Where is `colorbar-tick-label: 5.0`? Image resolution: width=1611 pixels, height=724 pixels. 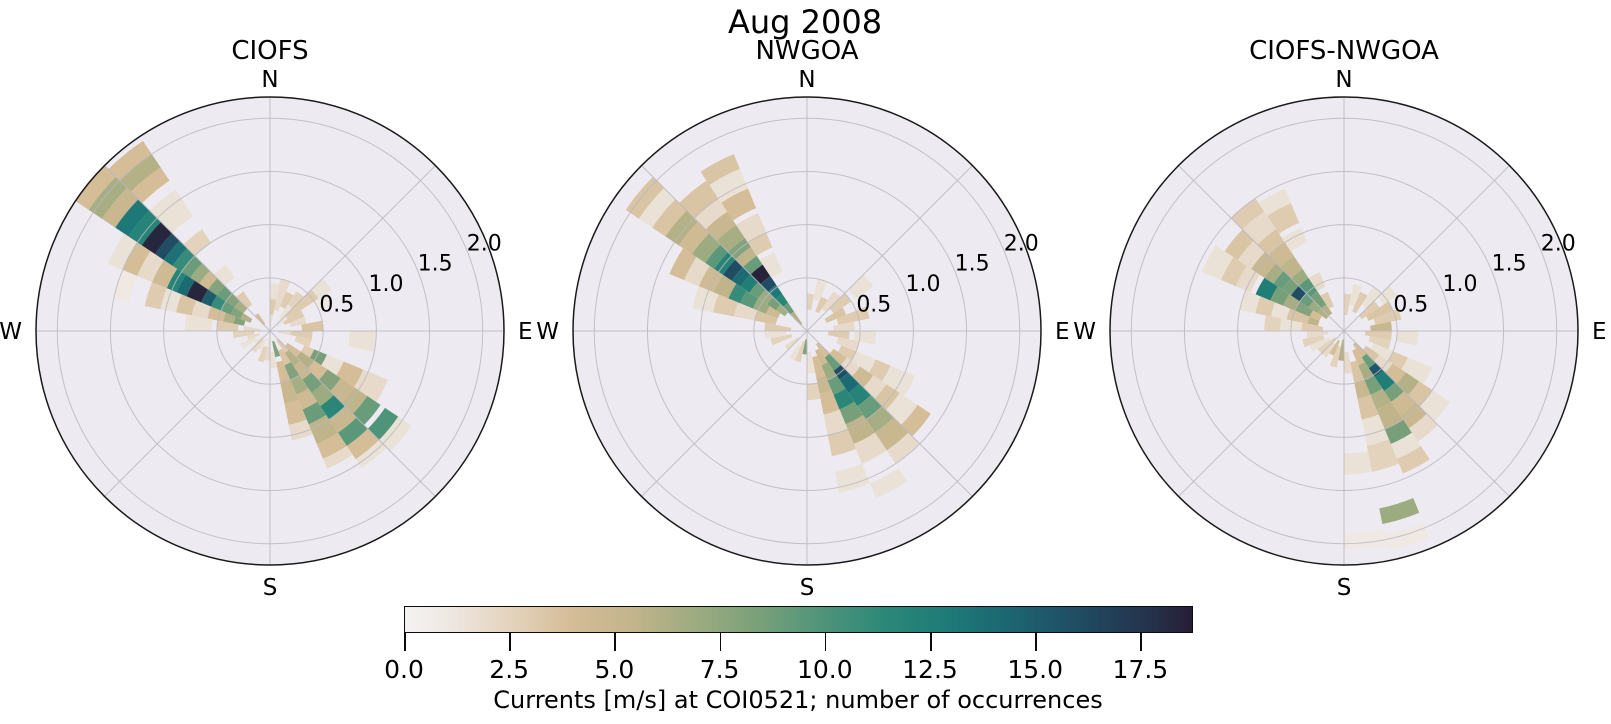
colorbar-tick-label: 5.0 is located at coordinates (614, 669).